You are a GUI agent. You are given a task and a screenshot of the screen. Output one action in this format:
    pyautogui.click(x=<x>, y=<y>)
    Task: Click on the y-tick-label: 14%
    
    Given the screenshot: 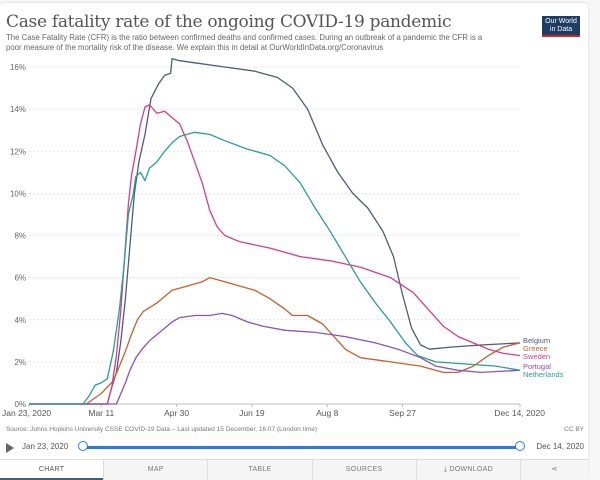 What is the action you would take?
    pyautogui.click(x=18, y=109)
    